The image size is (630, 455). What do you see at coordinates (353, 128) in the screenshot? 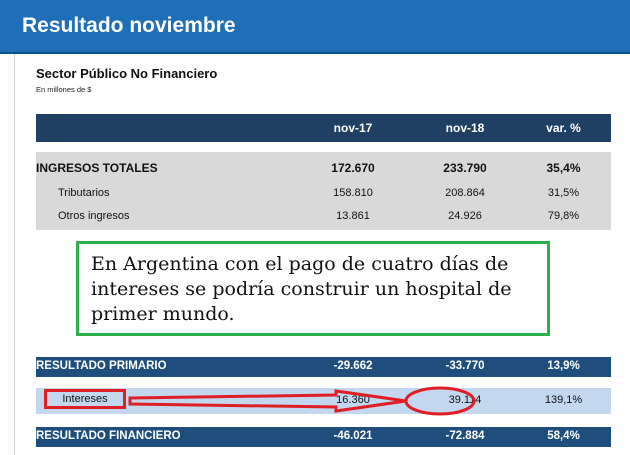
I see `column-header-nov17: nov-17` at bounding box center [353, 128].